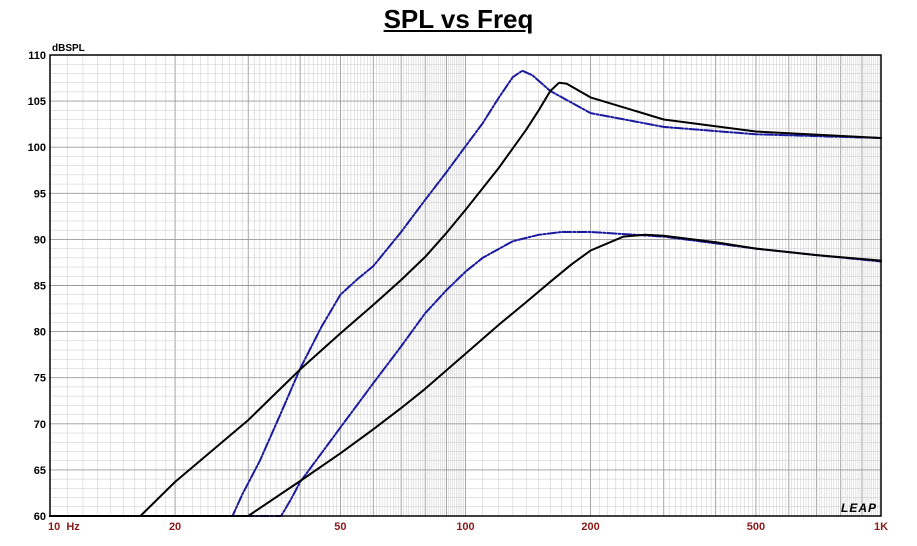 This screenshot has height=546, width=917. Describe the element at coordinates (340, 527) in the screenshot. I see `x-tick-label: 50` at that location.